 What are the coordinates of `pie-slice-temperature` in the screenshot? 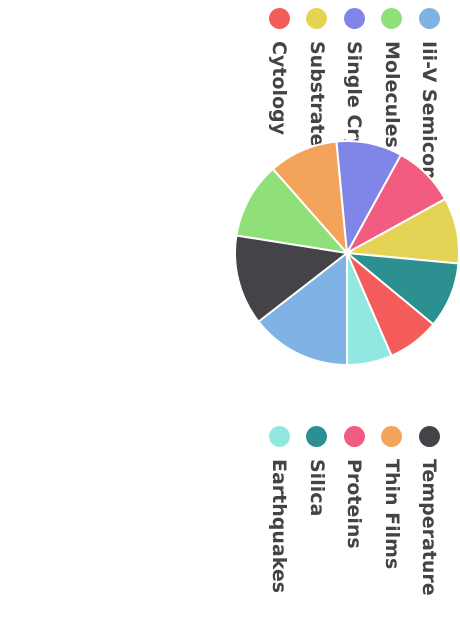 It's located at (292, 279).